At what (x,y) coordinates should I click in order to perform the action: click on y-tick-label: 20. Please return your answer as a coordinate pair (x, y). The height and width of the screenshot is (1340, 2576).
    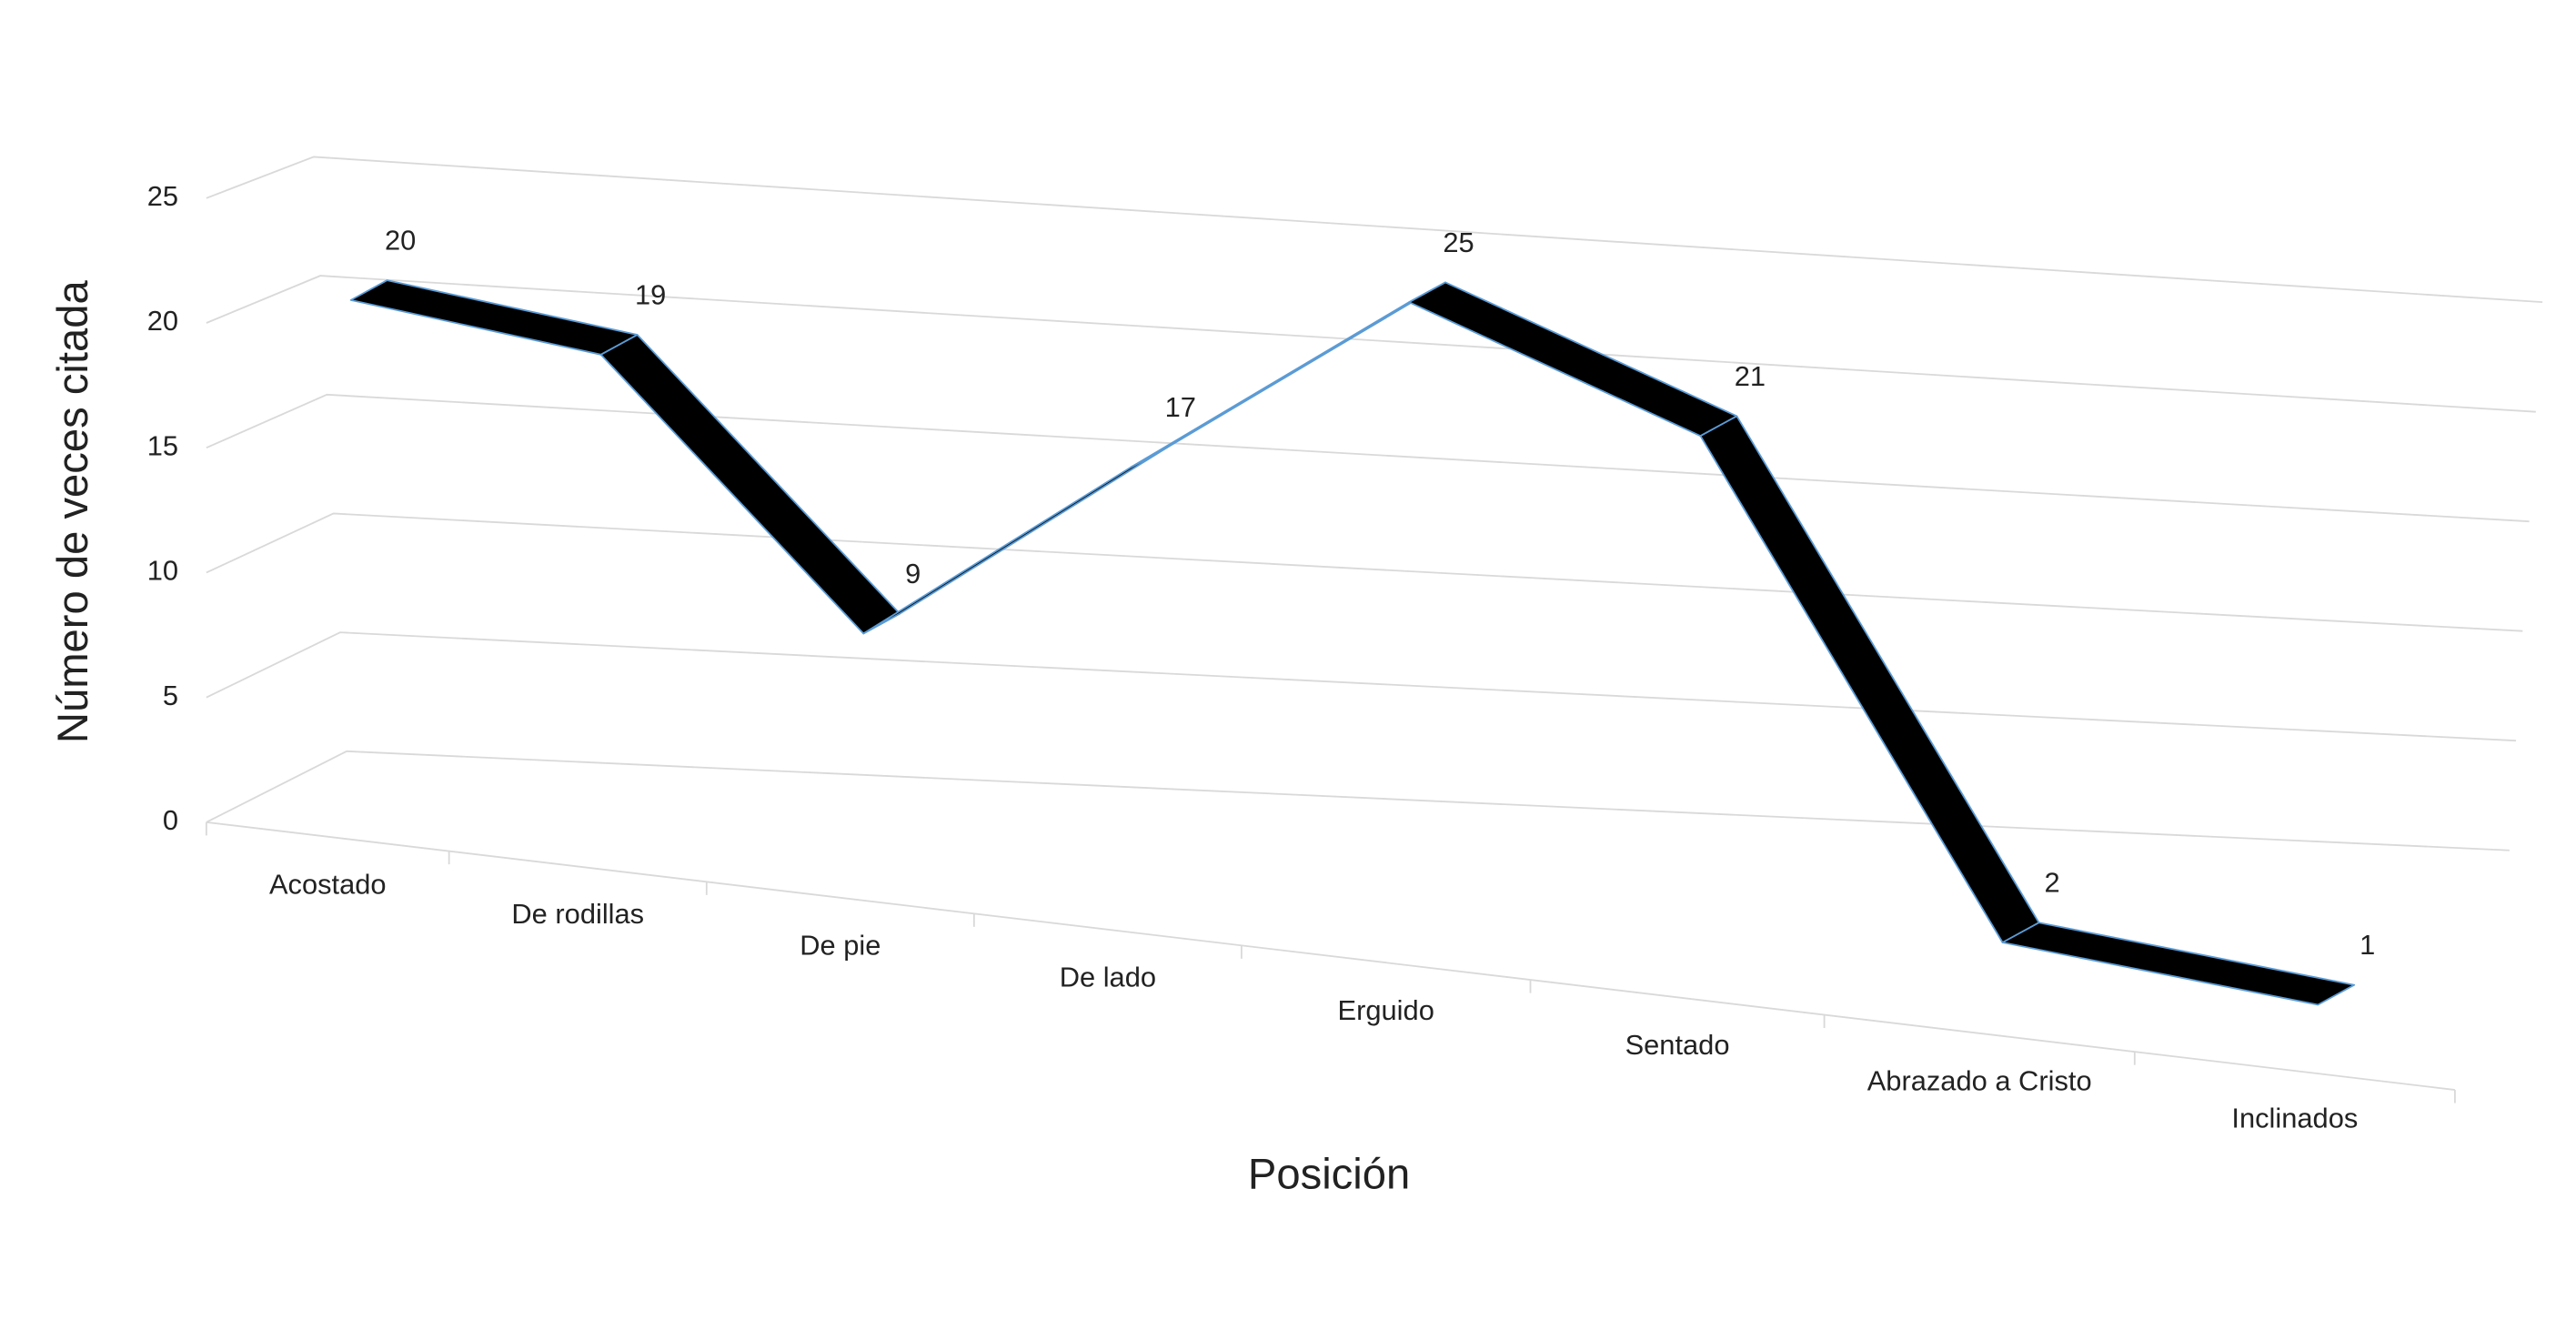
    Looking at the image, I should click on (162, 321).